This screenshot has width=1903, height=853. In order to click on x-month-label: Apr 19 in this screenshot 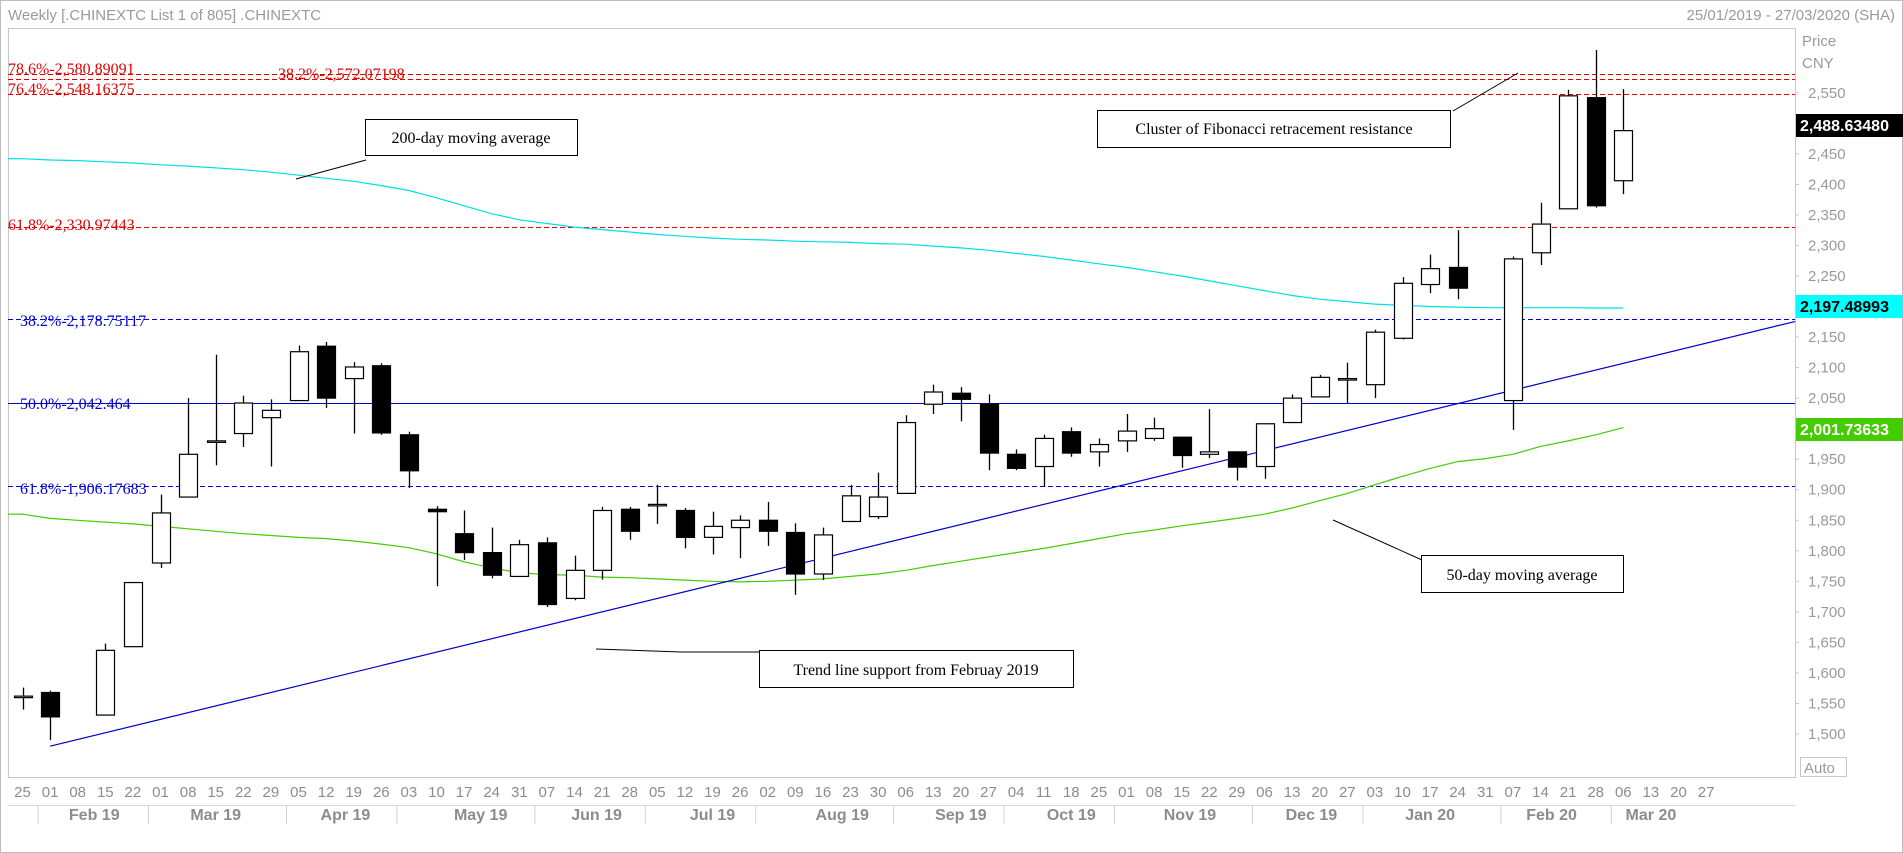, I will do `click(346, 815)`.